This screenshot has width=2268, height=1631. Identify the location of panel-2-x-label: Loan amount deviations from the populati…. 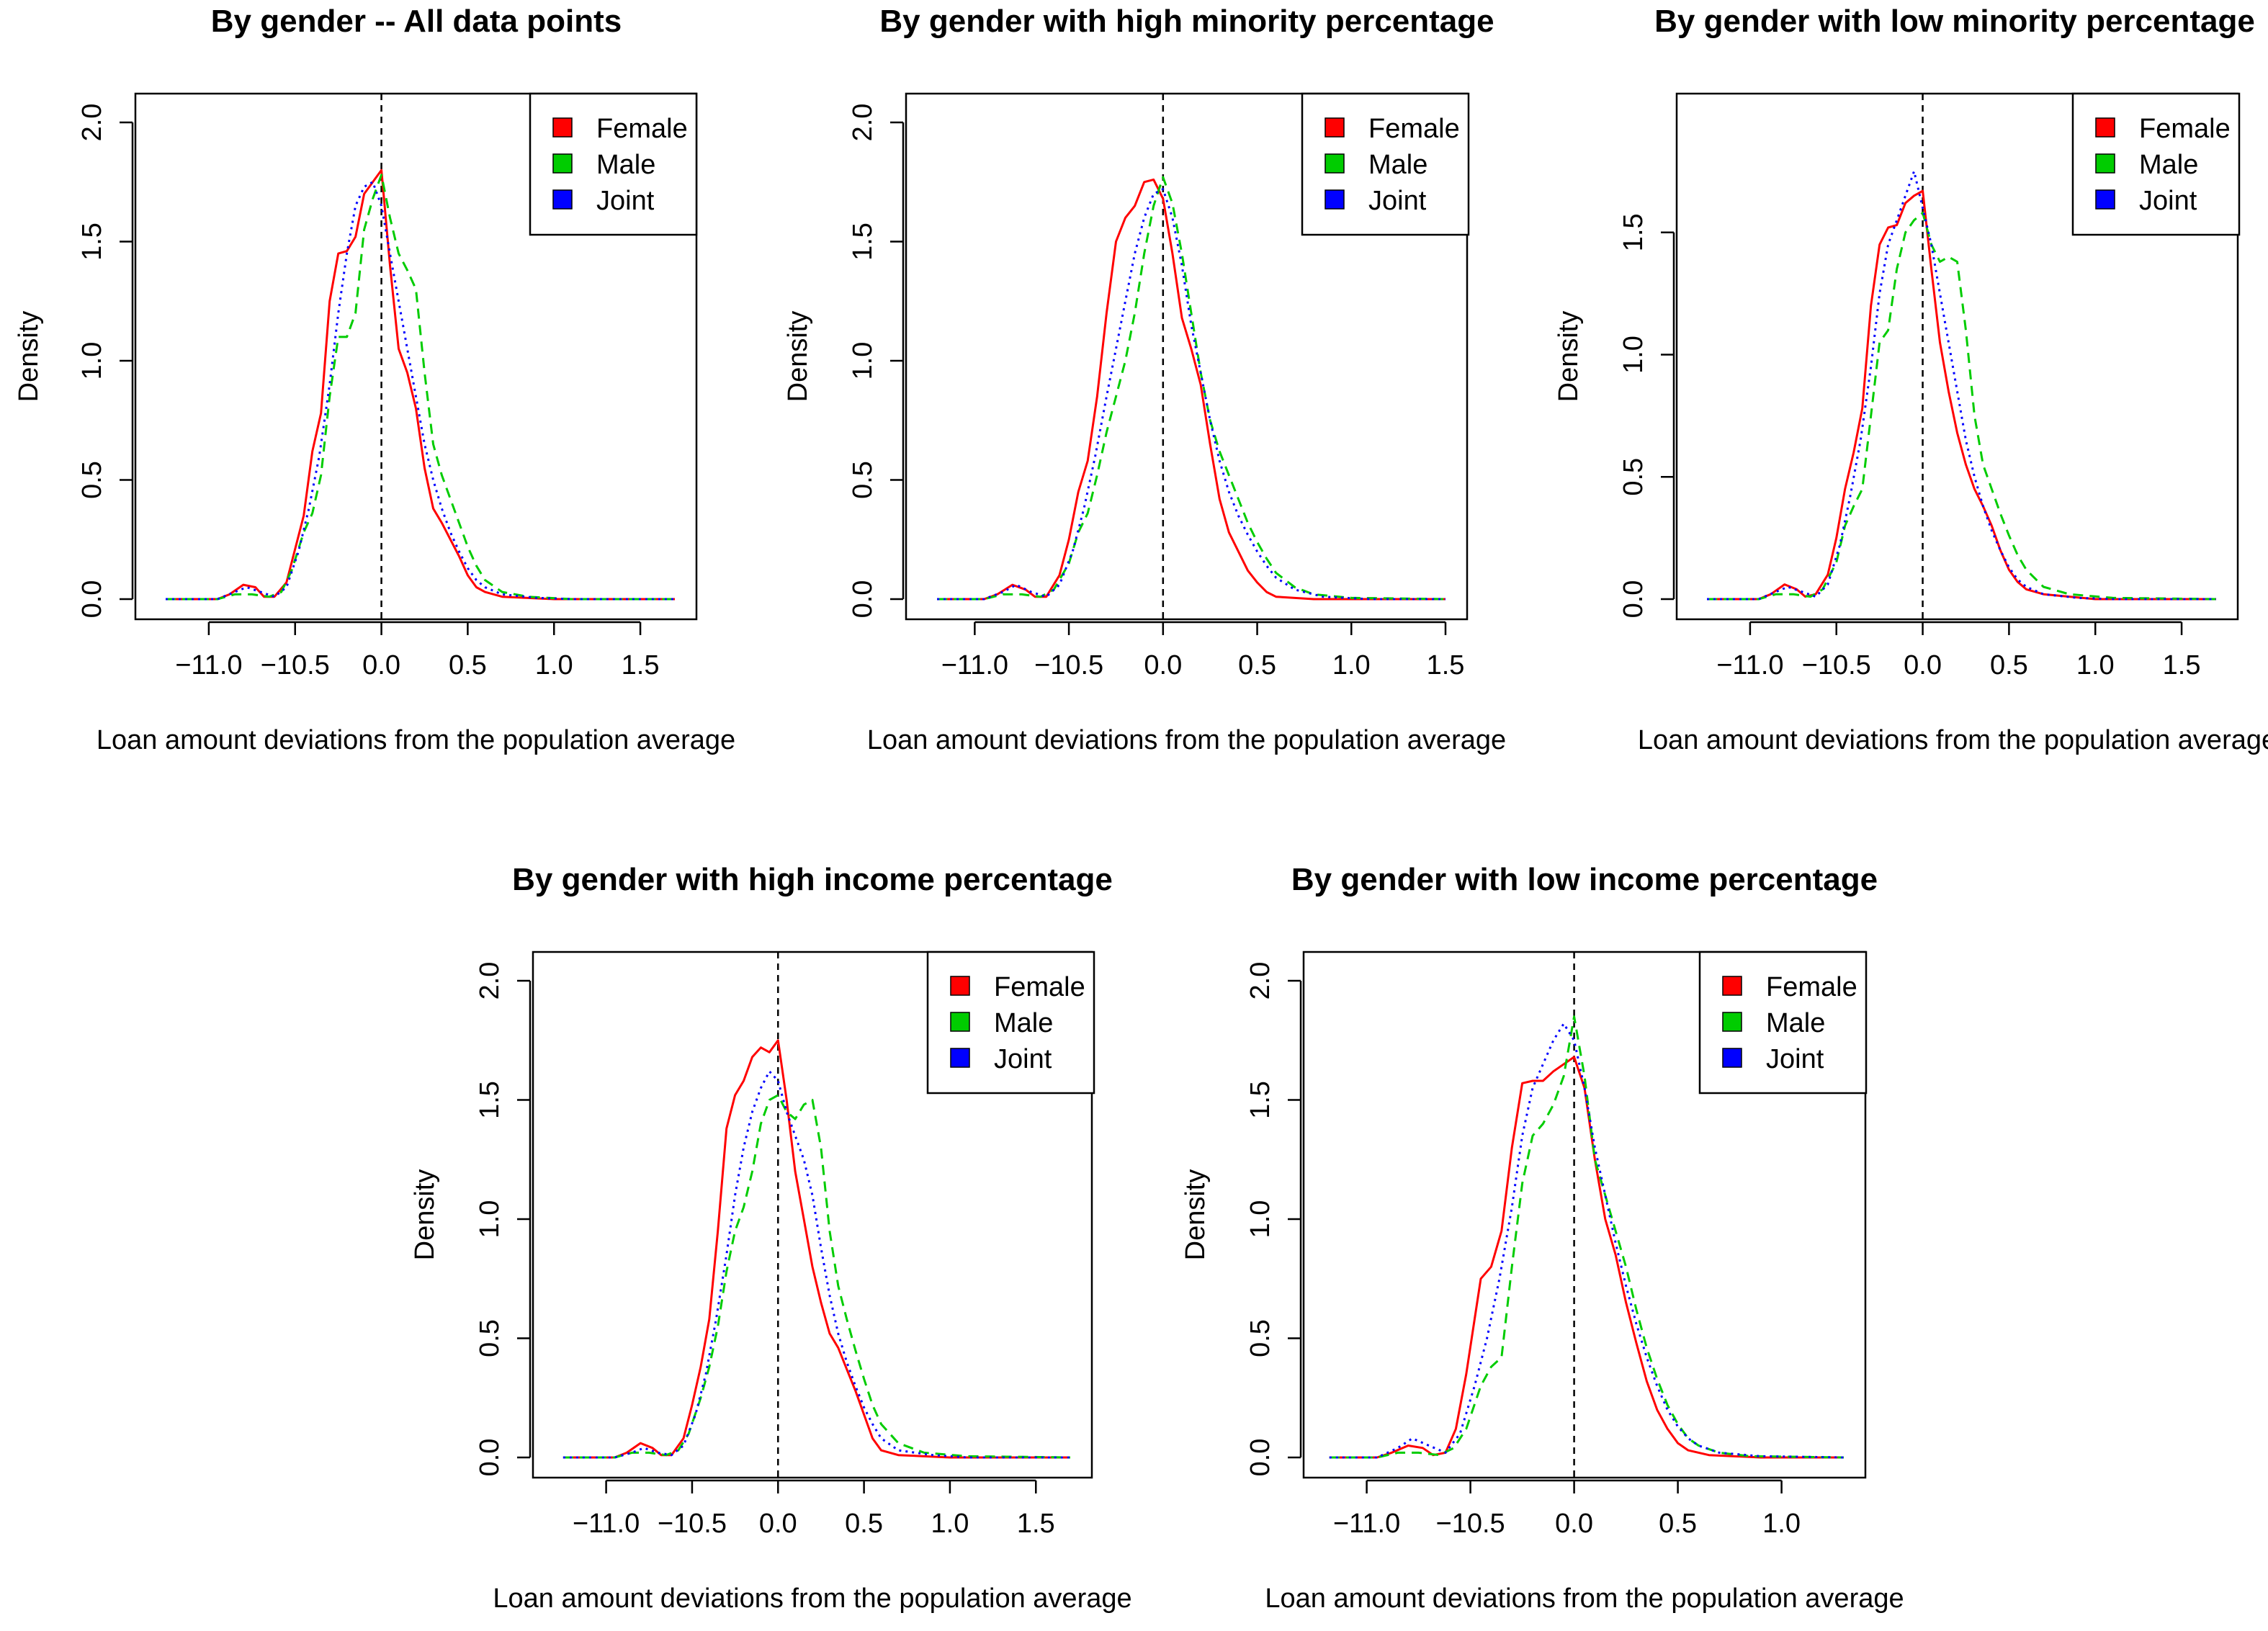
(1187, 740).